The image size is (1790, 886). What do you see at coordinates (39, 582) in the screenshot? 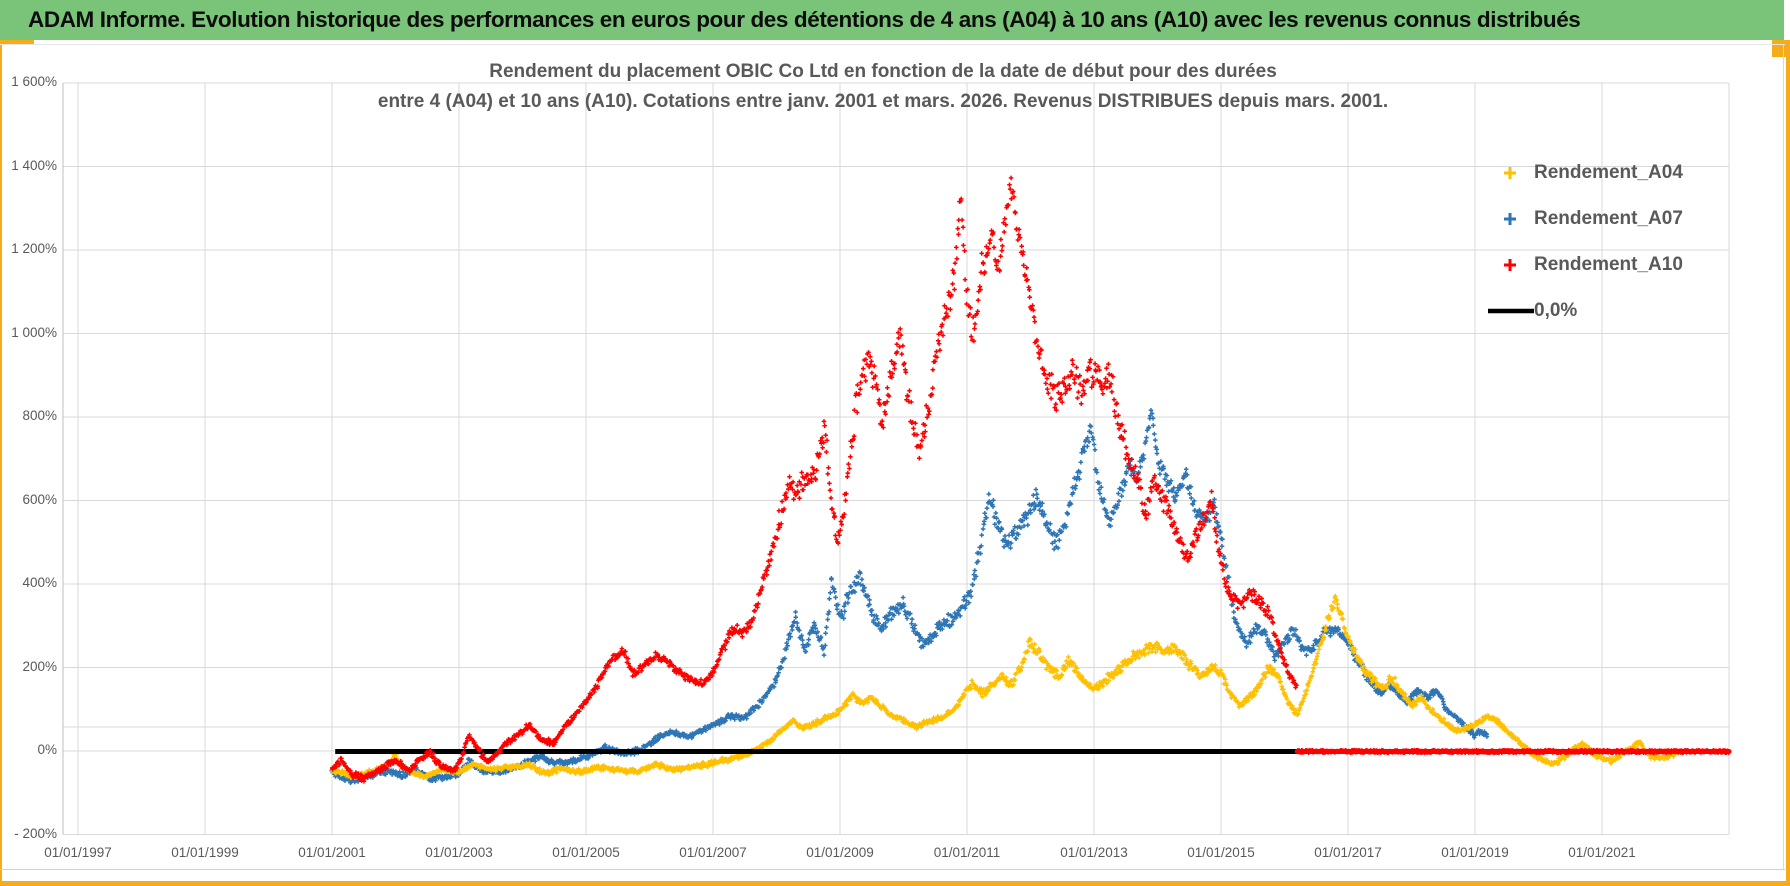
I see `y-axis-tick-label: 400%` at bounding box center [39, 582].